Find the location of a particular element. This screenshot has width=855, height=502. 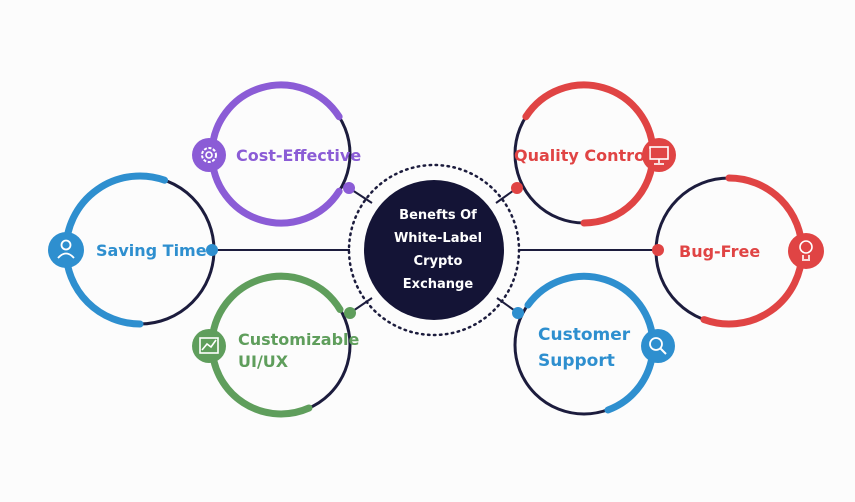

label-saving-time: Saving Time is located at coordinates (151, 250).